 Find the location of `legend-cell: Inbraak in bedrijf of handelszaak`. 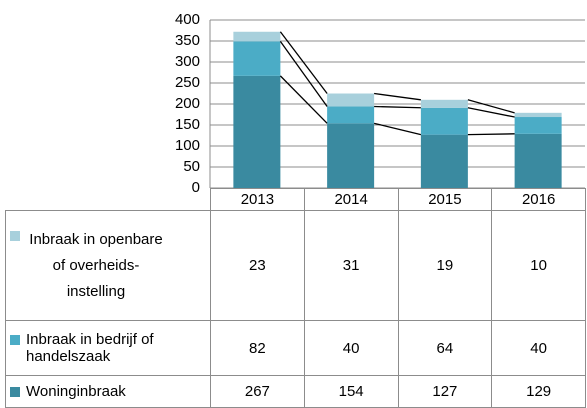

legend-cell: Inbraak in bedrijf of handelszaak is located at coordinates (108, 348).